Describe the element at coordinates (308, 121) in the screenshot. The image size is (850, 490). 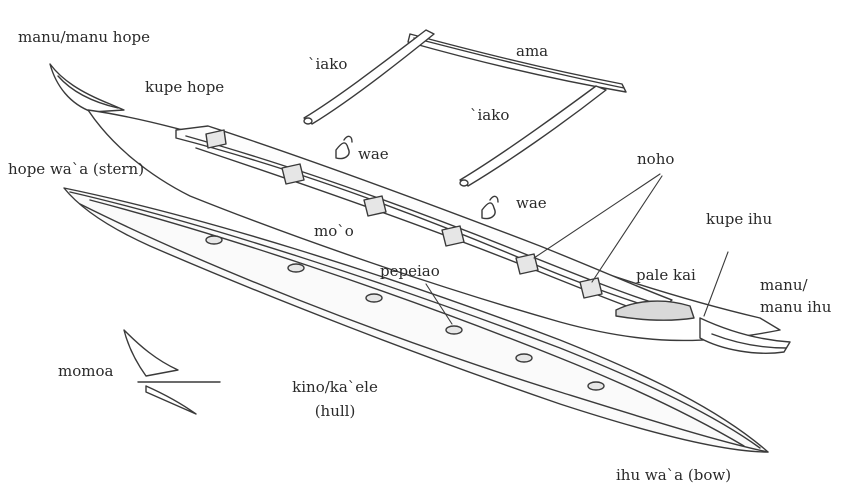
I see `iako-left-end` at that location.